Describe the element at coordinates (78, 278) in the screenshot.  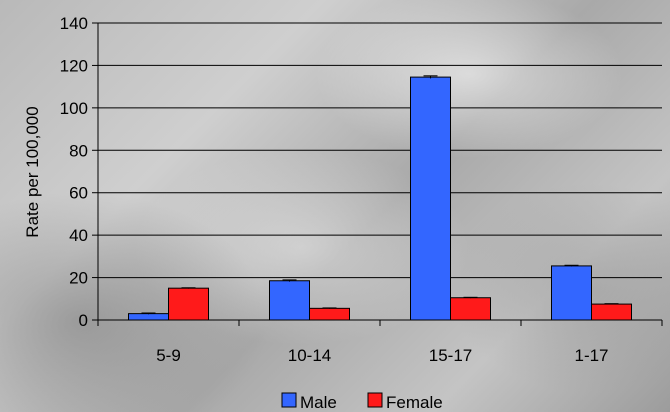
I see `y-tick-label: 20` at that location.